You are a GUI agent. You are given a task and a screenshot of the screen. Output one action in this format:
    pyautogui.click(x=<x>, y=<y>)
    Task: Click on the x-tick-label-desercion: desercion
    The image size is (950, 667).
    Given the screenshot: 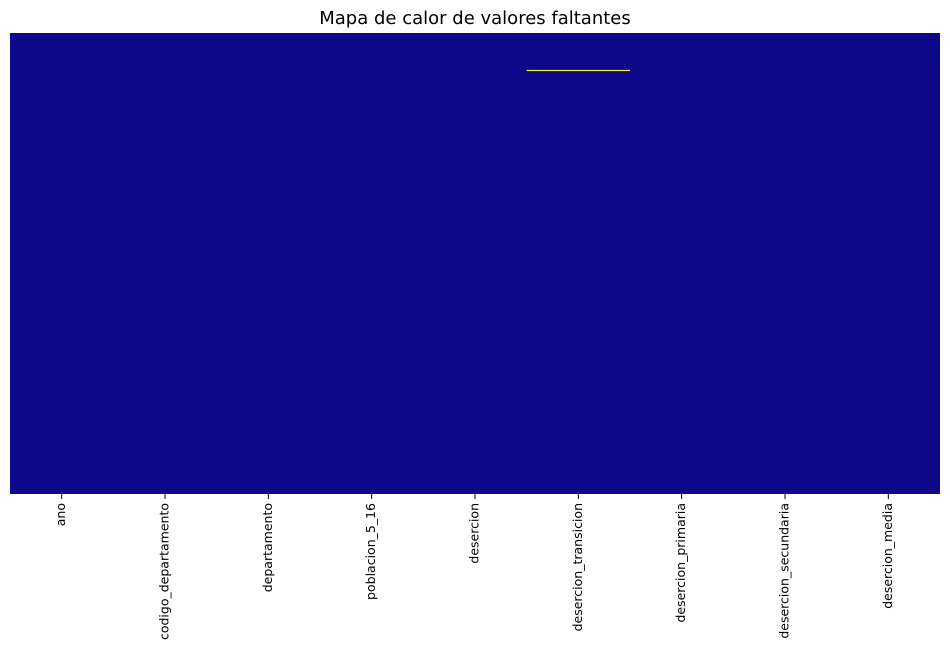 What is the action you would take?
    pyautogui.click(x=474, y=533)
    